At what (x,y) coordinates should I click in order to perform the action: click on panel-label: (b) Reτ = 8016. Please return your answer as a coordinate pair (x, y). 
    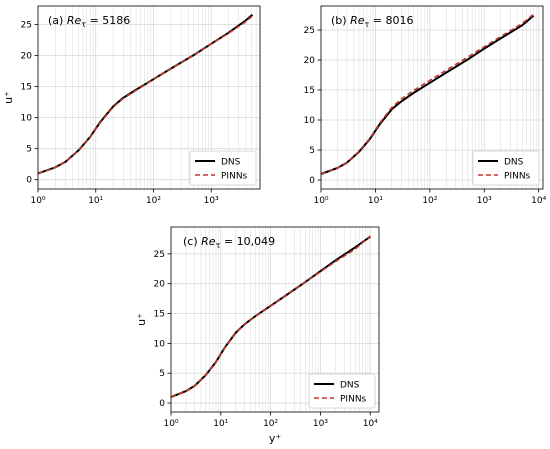
    Looking at the image, I should click on (372, 21).